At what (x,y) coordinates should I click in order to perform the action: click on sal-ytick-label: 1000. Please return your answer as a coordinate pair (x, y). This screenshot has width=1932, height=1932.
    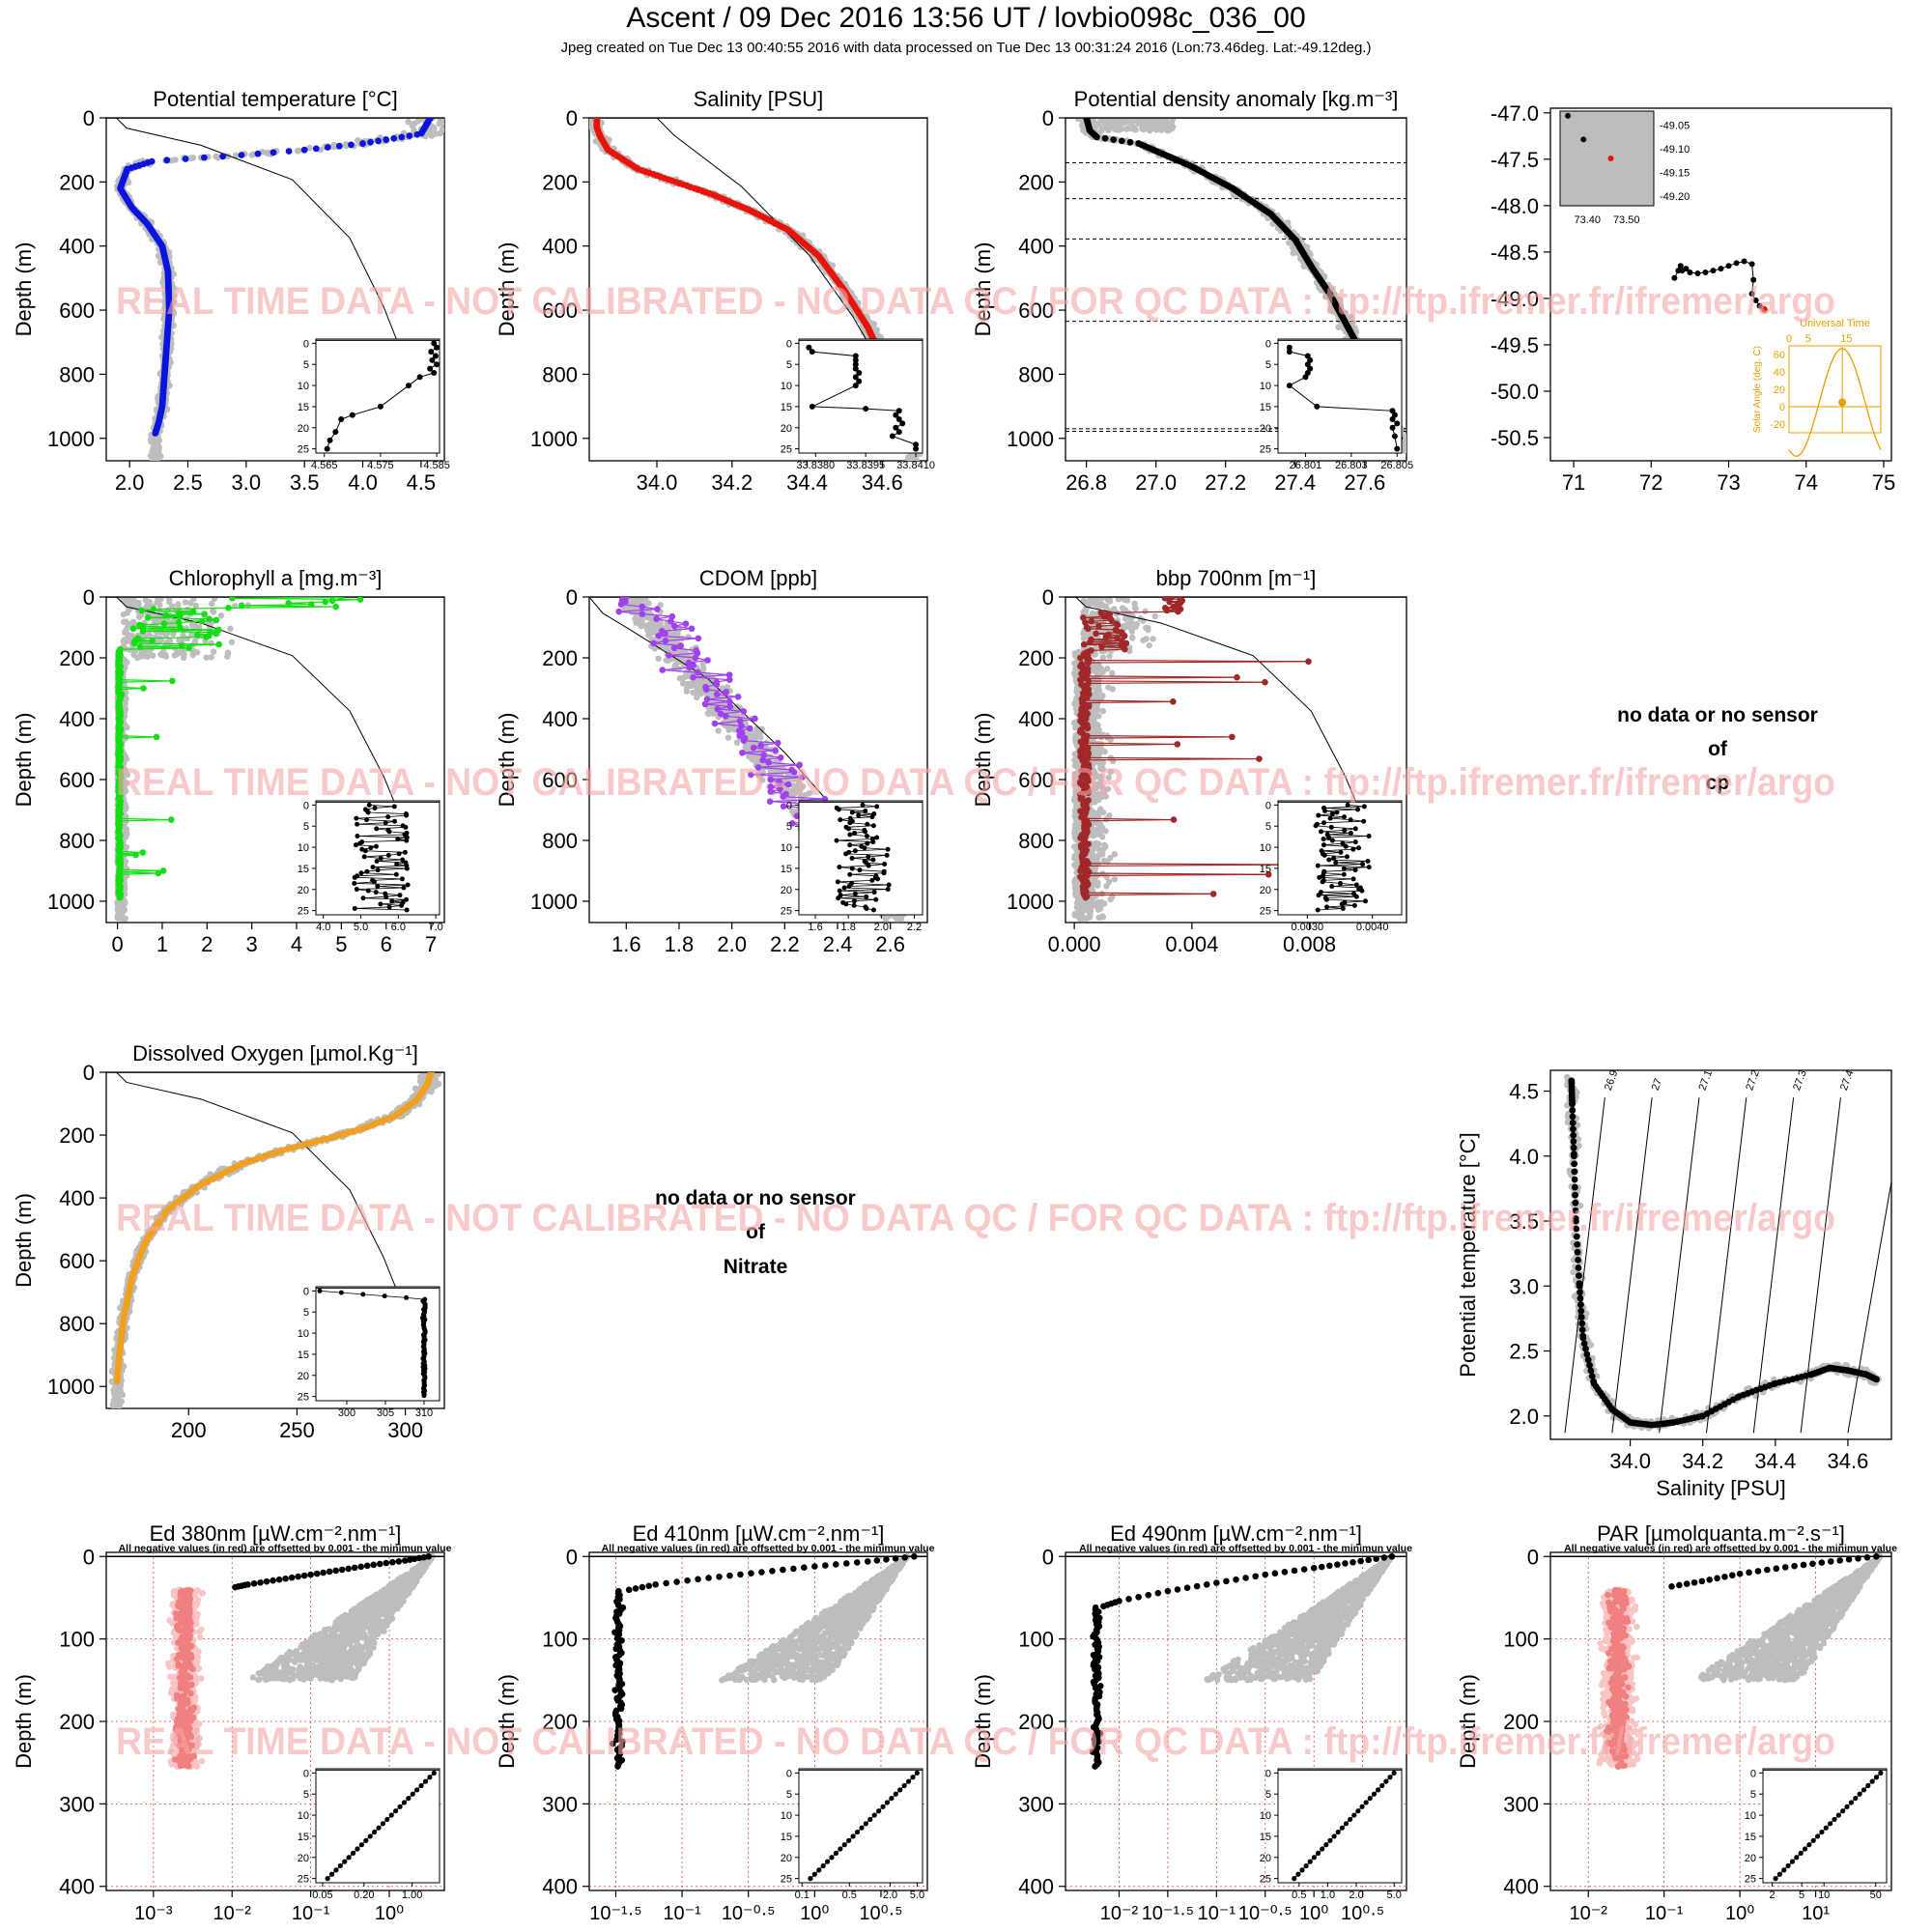
    Looking at the image, I should click on (554, 439).